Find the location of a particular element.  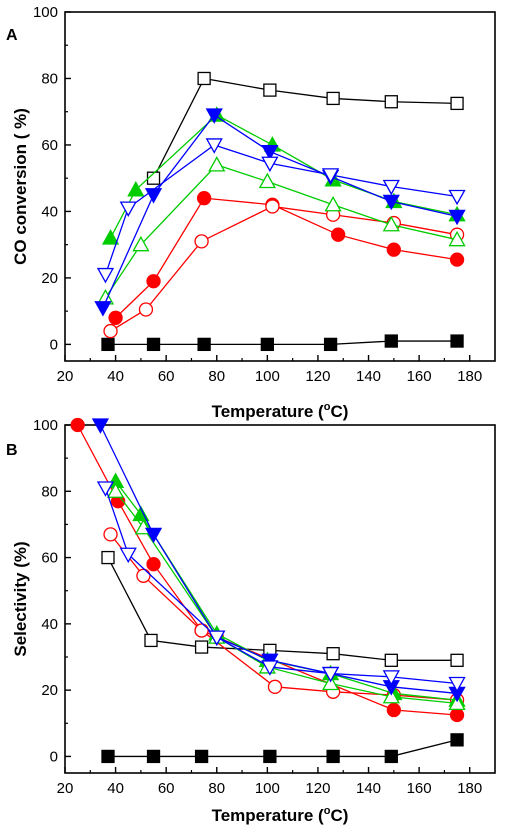

degree-superscript: o is located at coordinates (327, 407).